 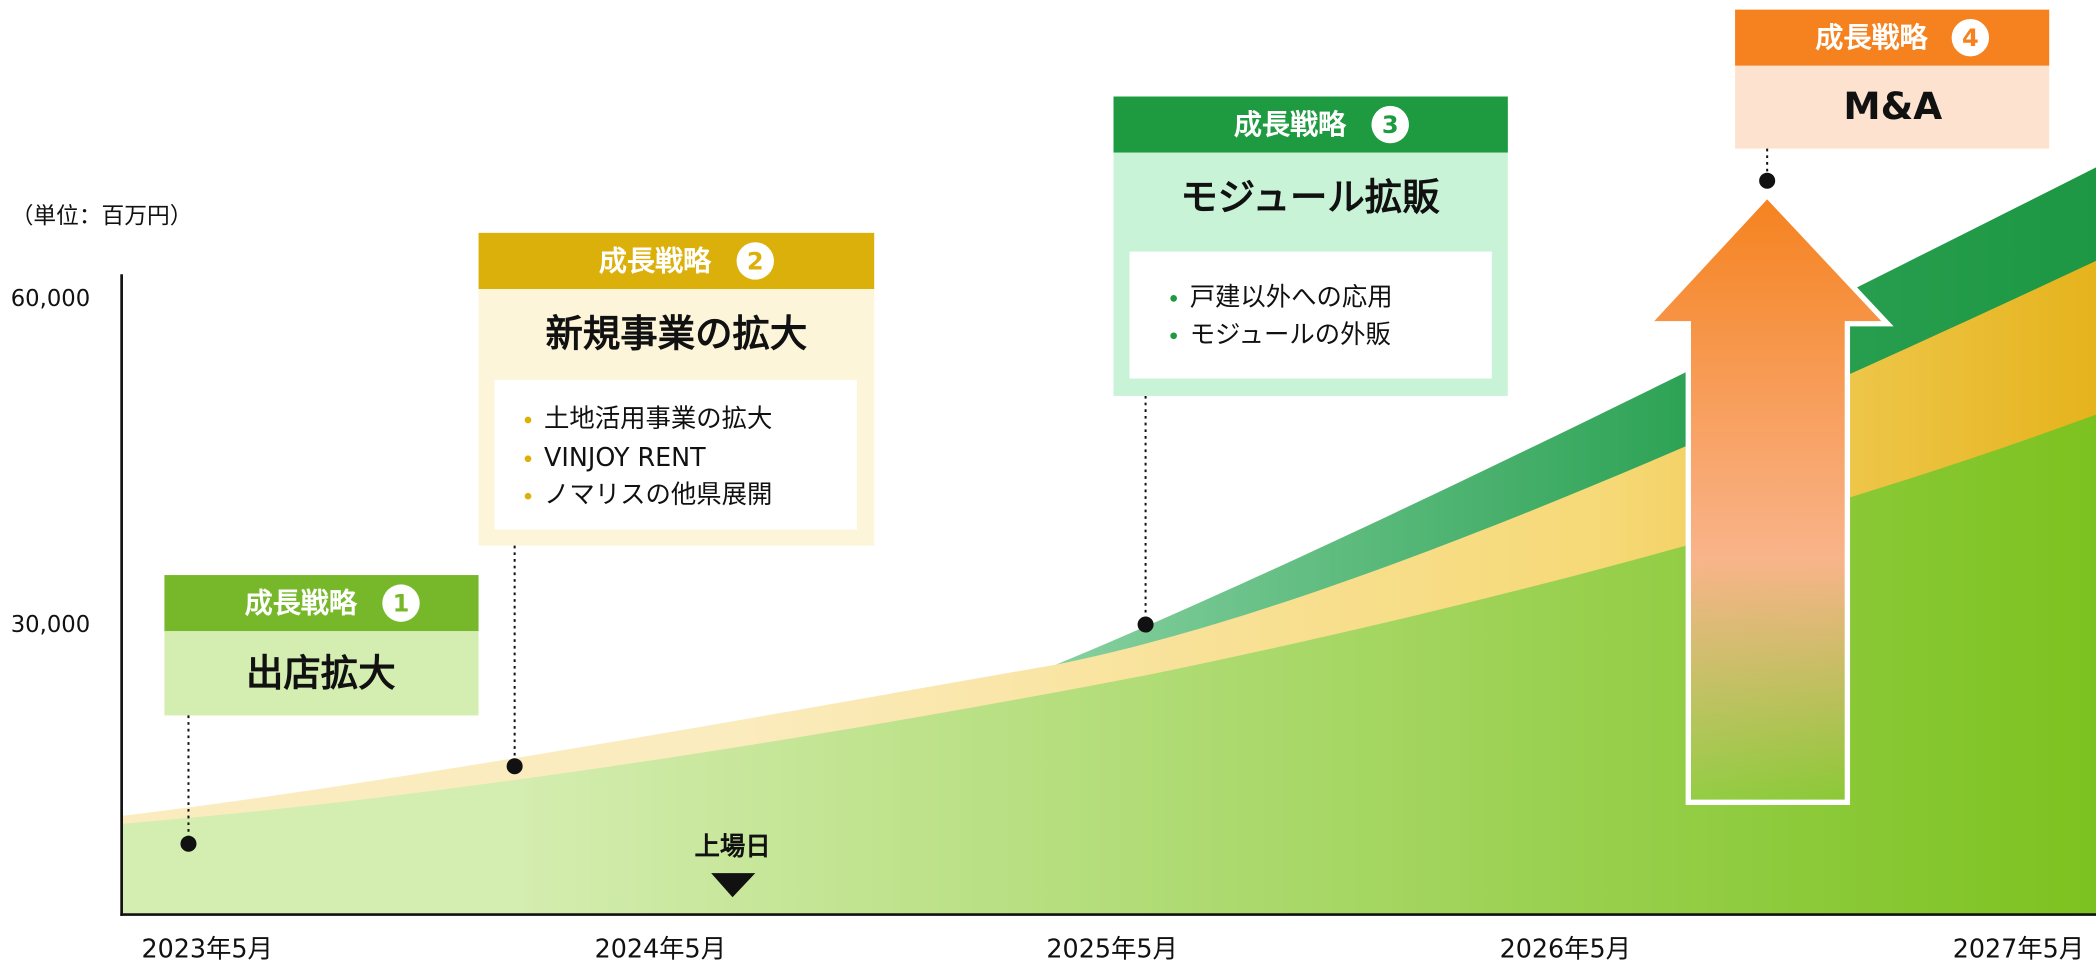 What do you see at coordinates (206, 949) in the screenshot?
I see `x-tick-label: 2023年5月` at bounding box center [206, 949].